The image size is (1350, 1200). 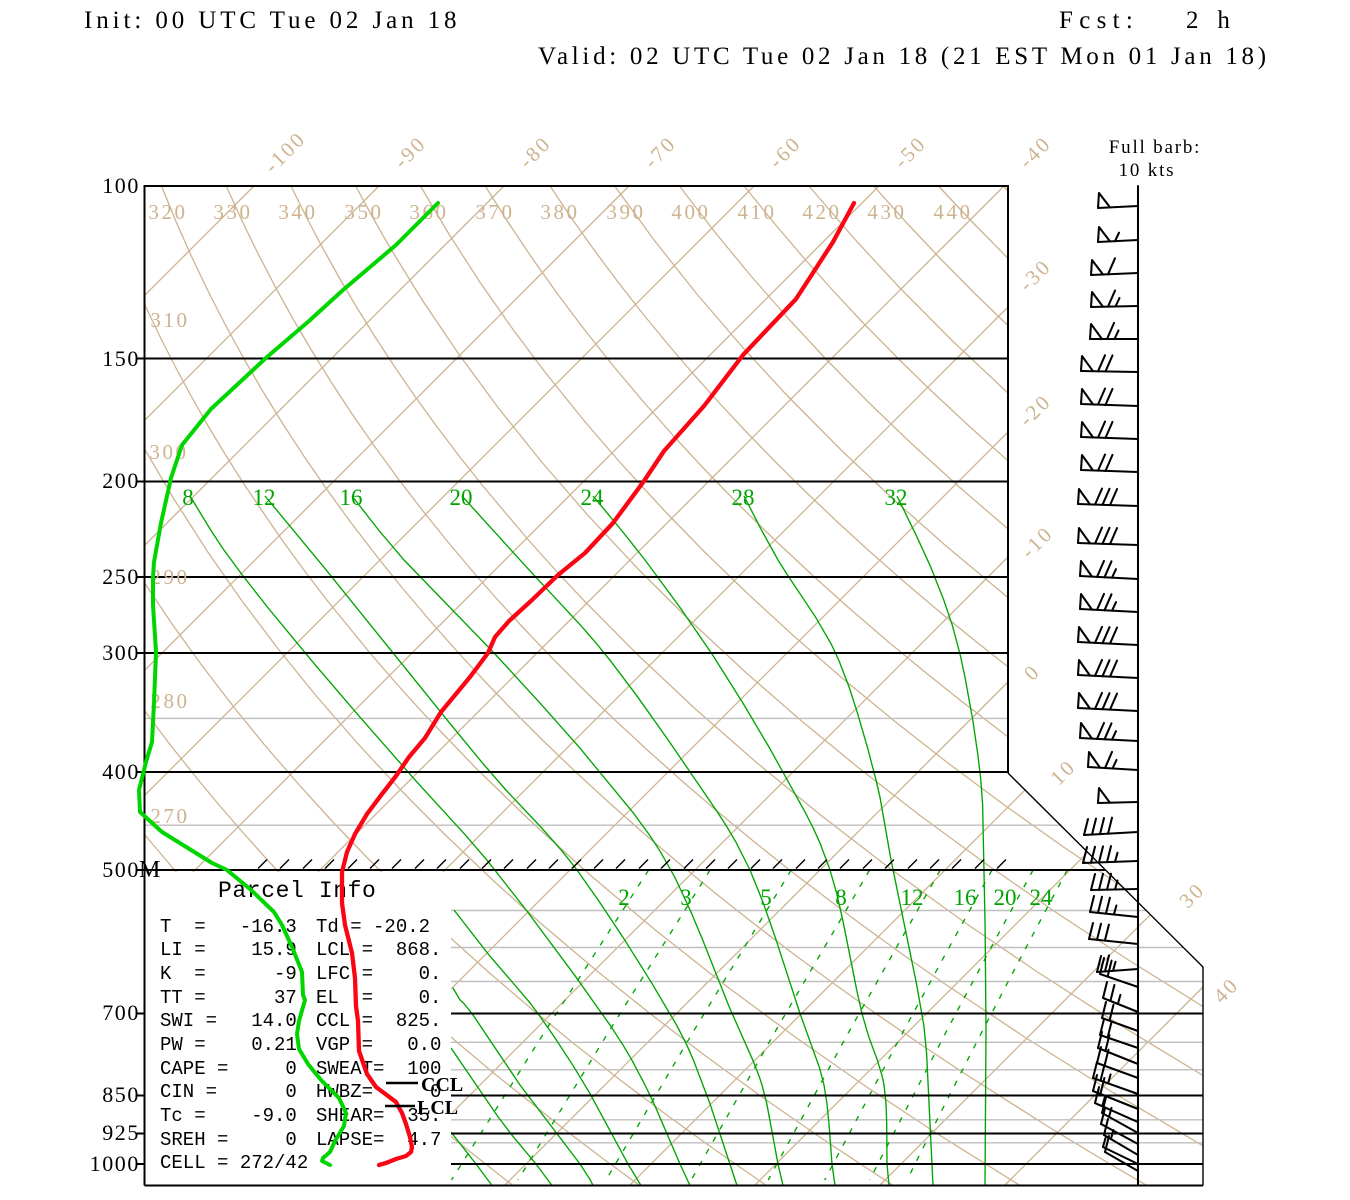 What do you see at coordinates (1211, 20) in the screenshot?
I see `svg-text: 2 h` at bounding box center [1211, 20].